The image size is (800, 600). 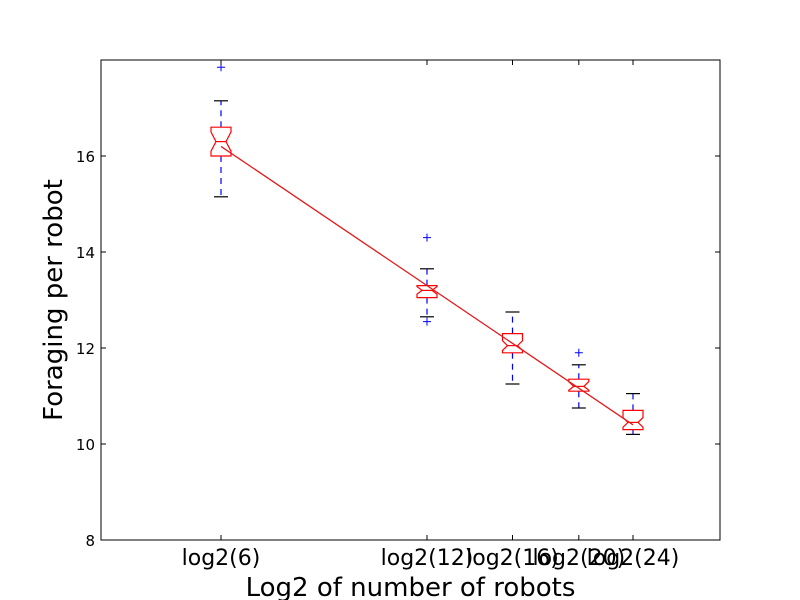 What do you see at coordinates (578, 558) in the screenshot?
I see `x-tick-label: log2(20)` at bounding box center [578, 558].